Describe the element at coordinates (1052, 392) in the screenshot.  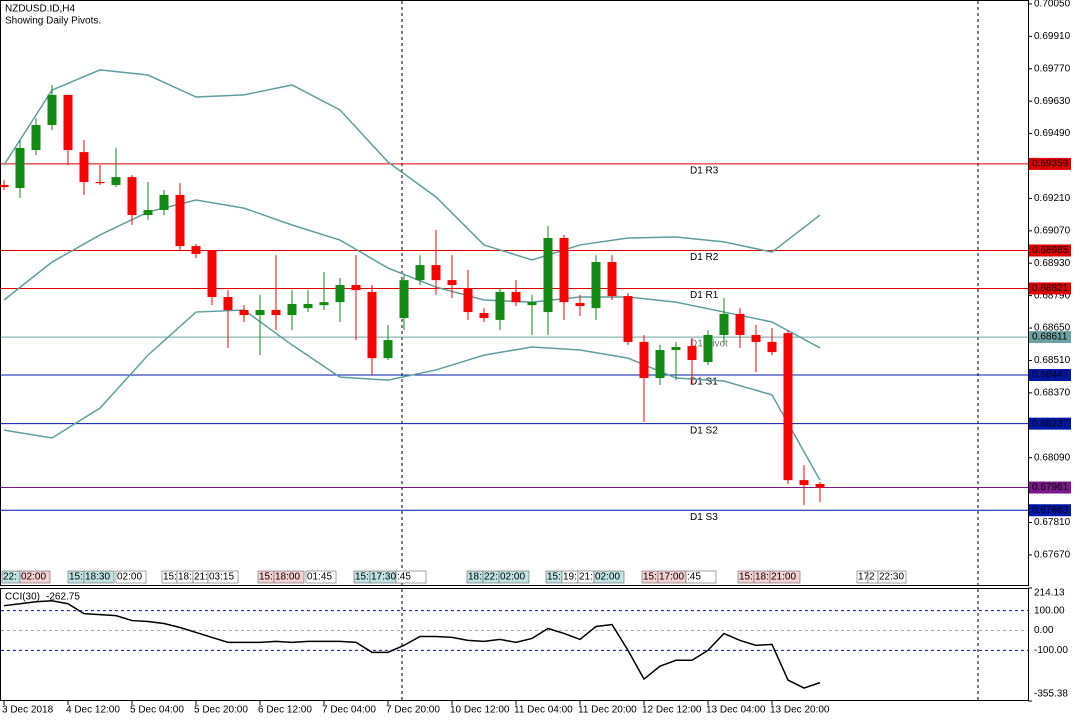
I see `y-tick-label: 0.68370` at that location.